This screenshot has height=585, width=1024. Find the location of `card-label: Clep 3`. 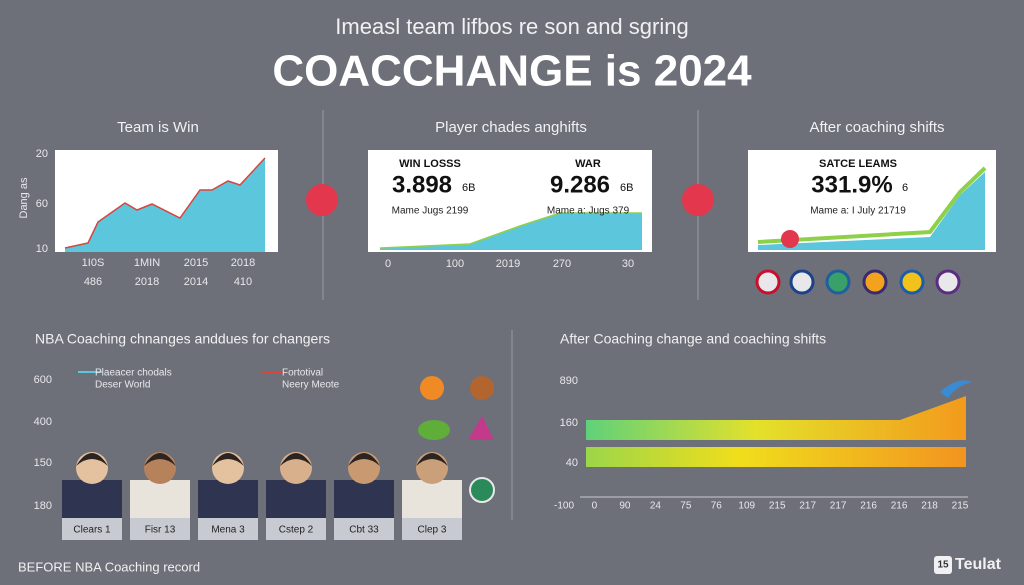

card-label: Clep 3 is located at coordinates (432, 530).